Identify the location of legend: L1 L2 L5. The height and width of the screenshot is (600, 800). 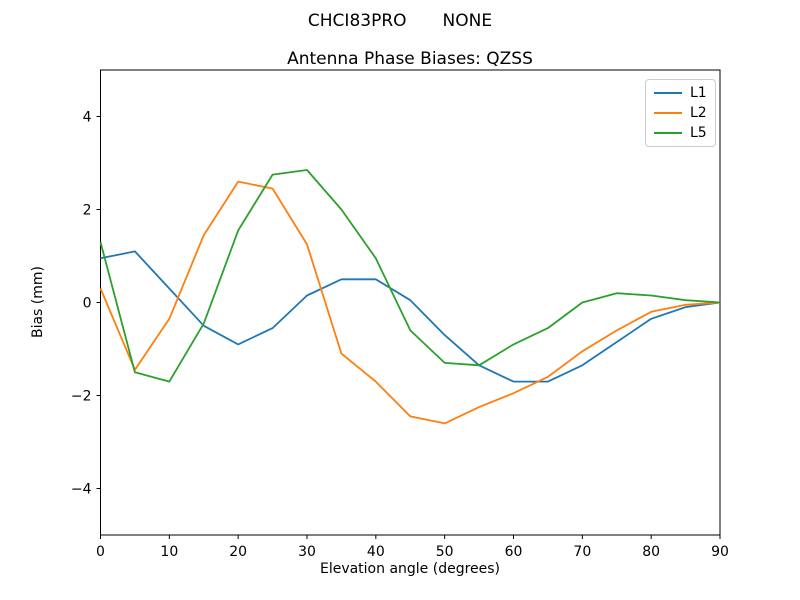
(680, 113).